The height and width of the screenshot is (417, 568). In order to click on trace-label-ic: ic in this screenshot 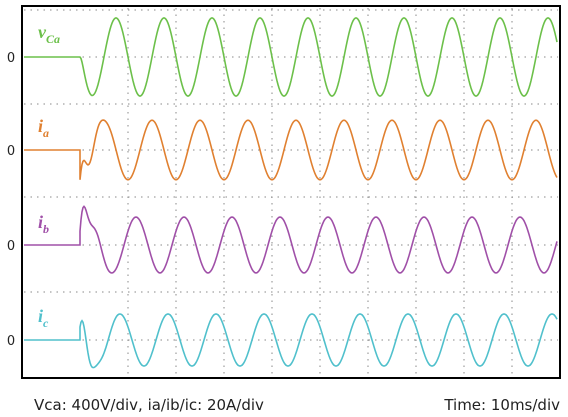, I will do `click(43, 318)`.